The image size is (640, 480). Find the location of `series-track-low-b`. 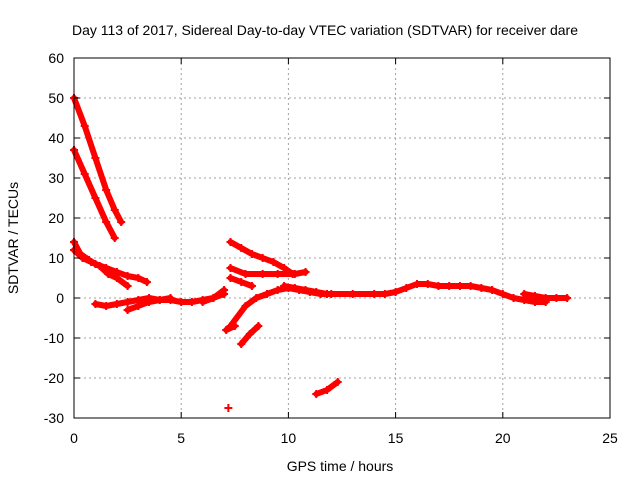

series-track-low-b is located at coordinates (149, 304).